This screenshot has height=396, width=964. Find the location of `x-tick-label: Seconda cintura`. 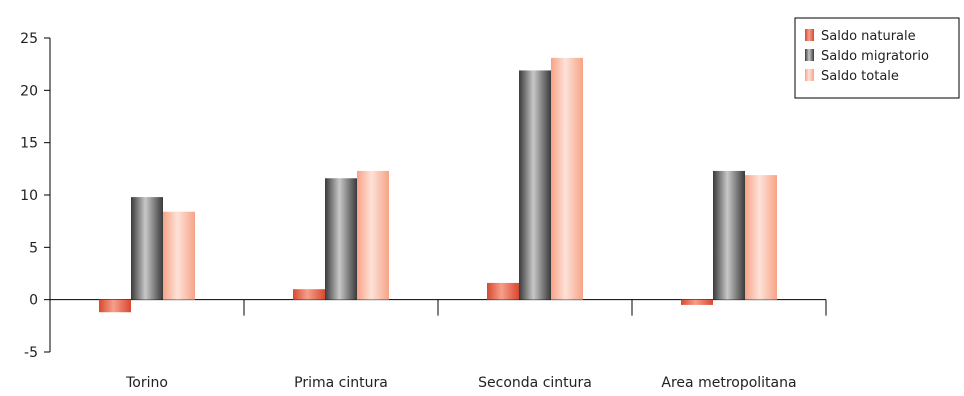

x-tick-label: Seconda cintura is located at coordinates (535, 383).